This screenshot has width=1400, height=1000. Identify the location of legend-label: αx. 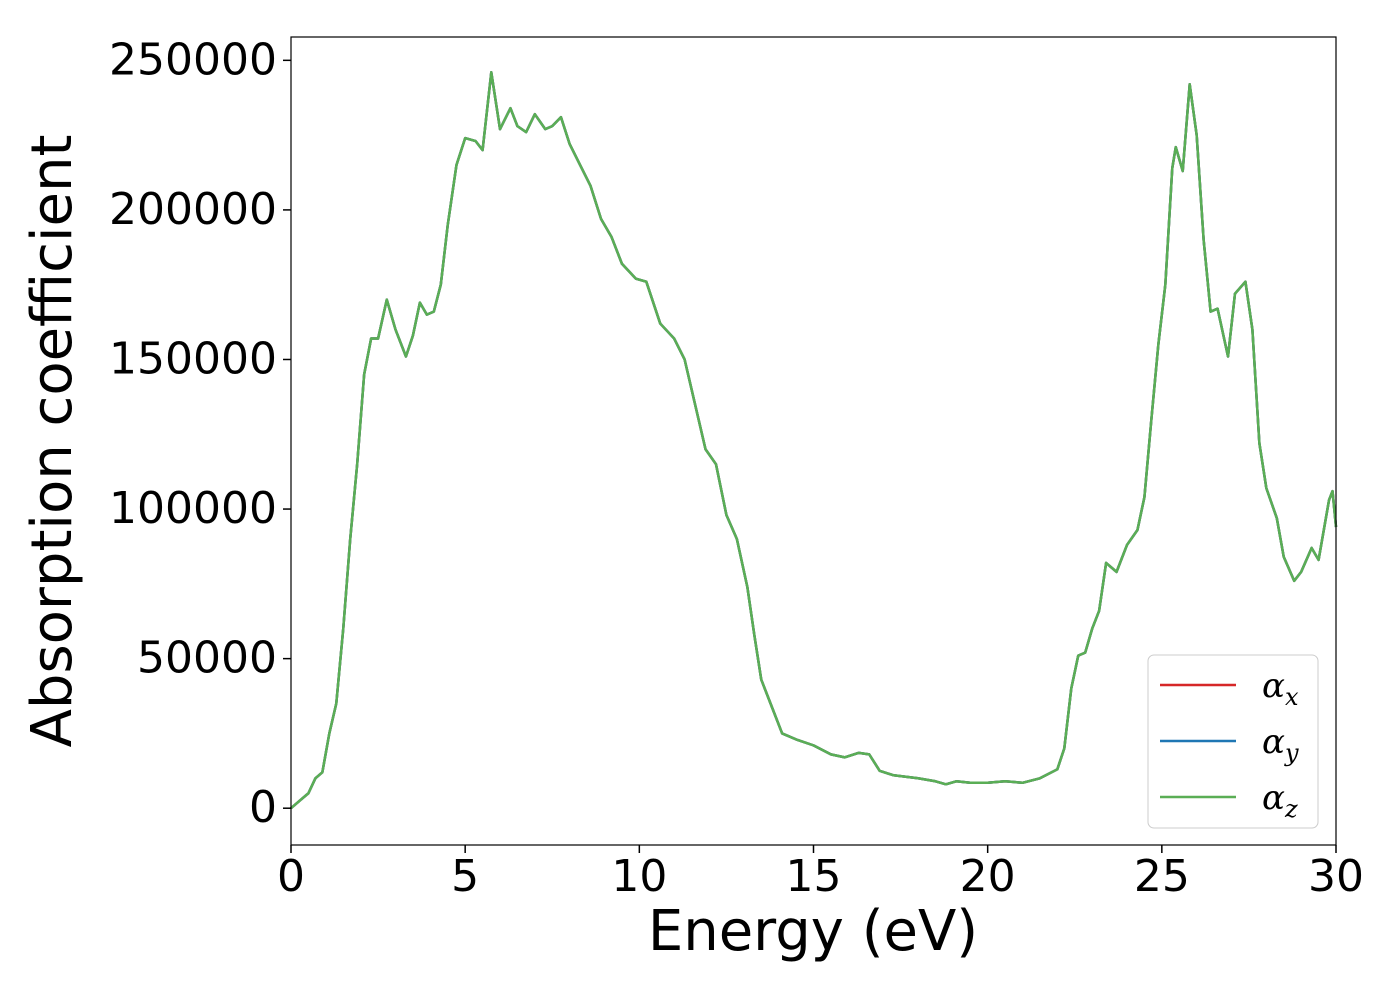
(1280, 688).